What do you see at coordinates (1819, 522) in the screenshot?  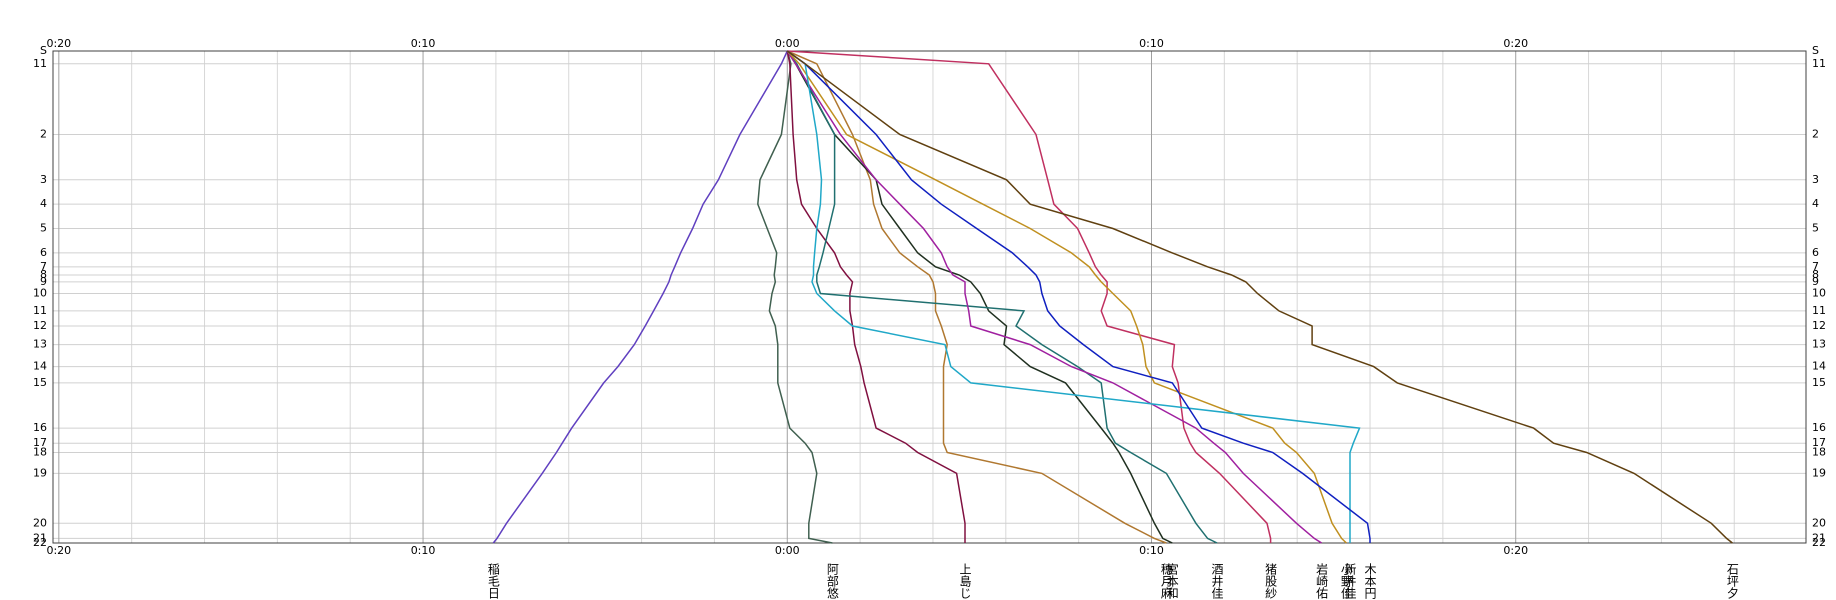 I see `y-tick-label-right: 20` at bounding box center [1819, 522].